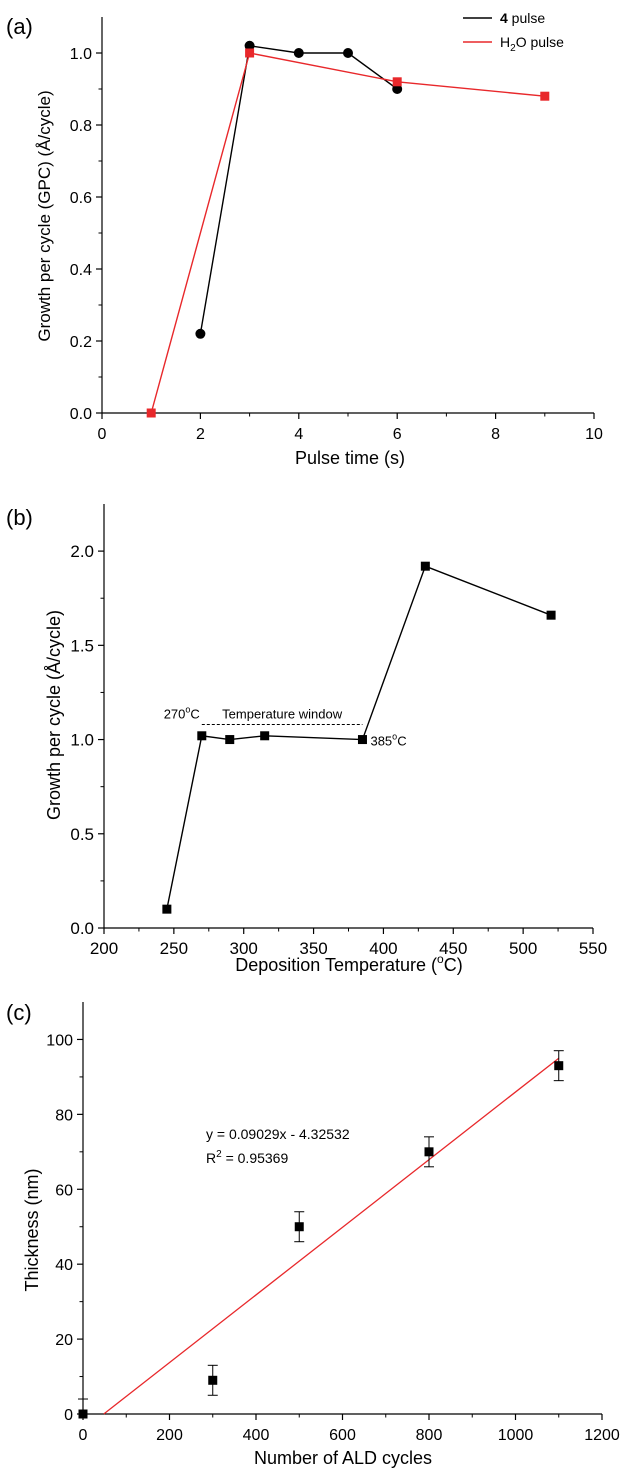 Image resolution: width=633 pixels, height=1473 pixels. Describe the element at coordinates (532, 44) in the screenshot. I see `legend-label-h2o-pulse: H2O pulse` at that location.